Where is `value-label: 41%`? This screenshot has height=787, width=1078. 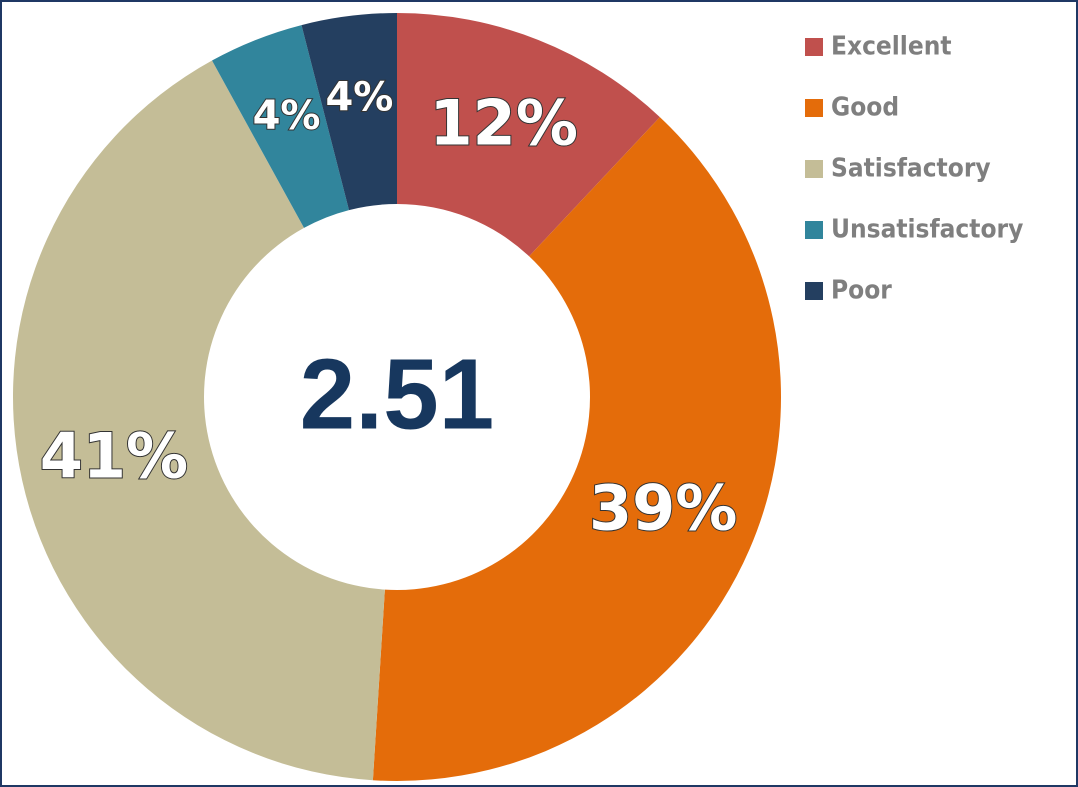
value-label: 41% is located at coordinates (114, 455).